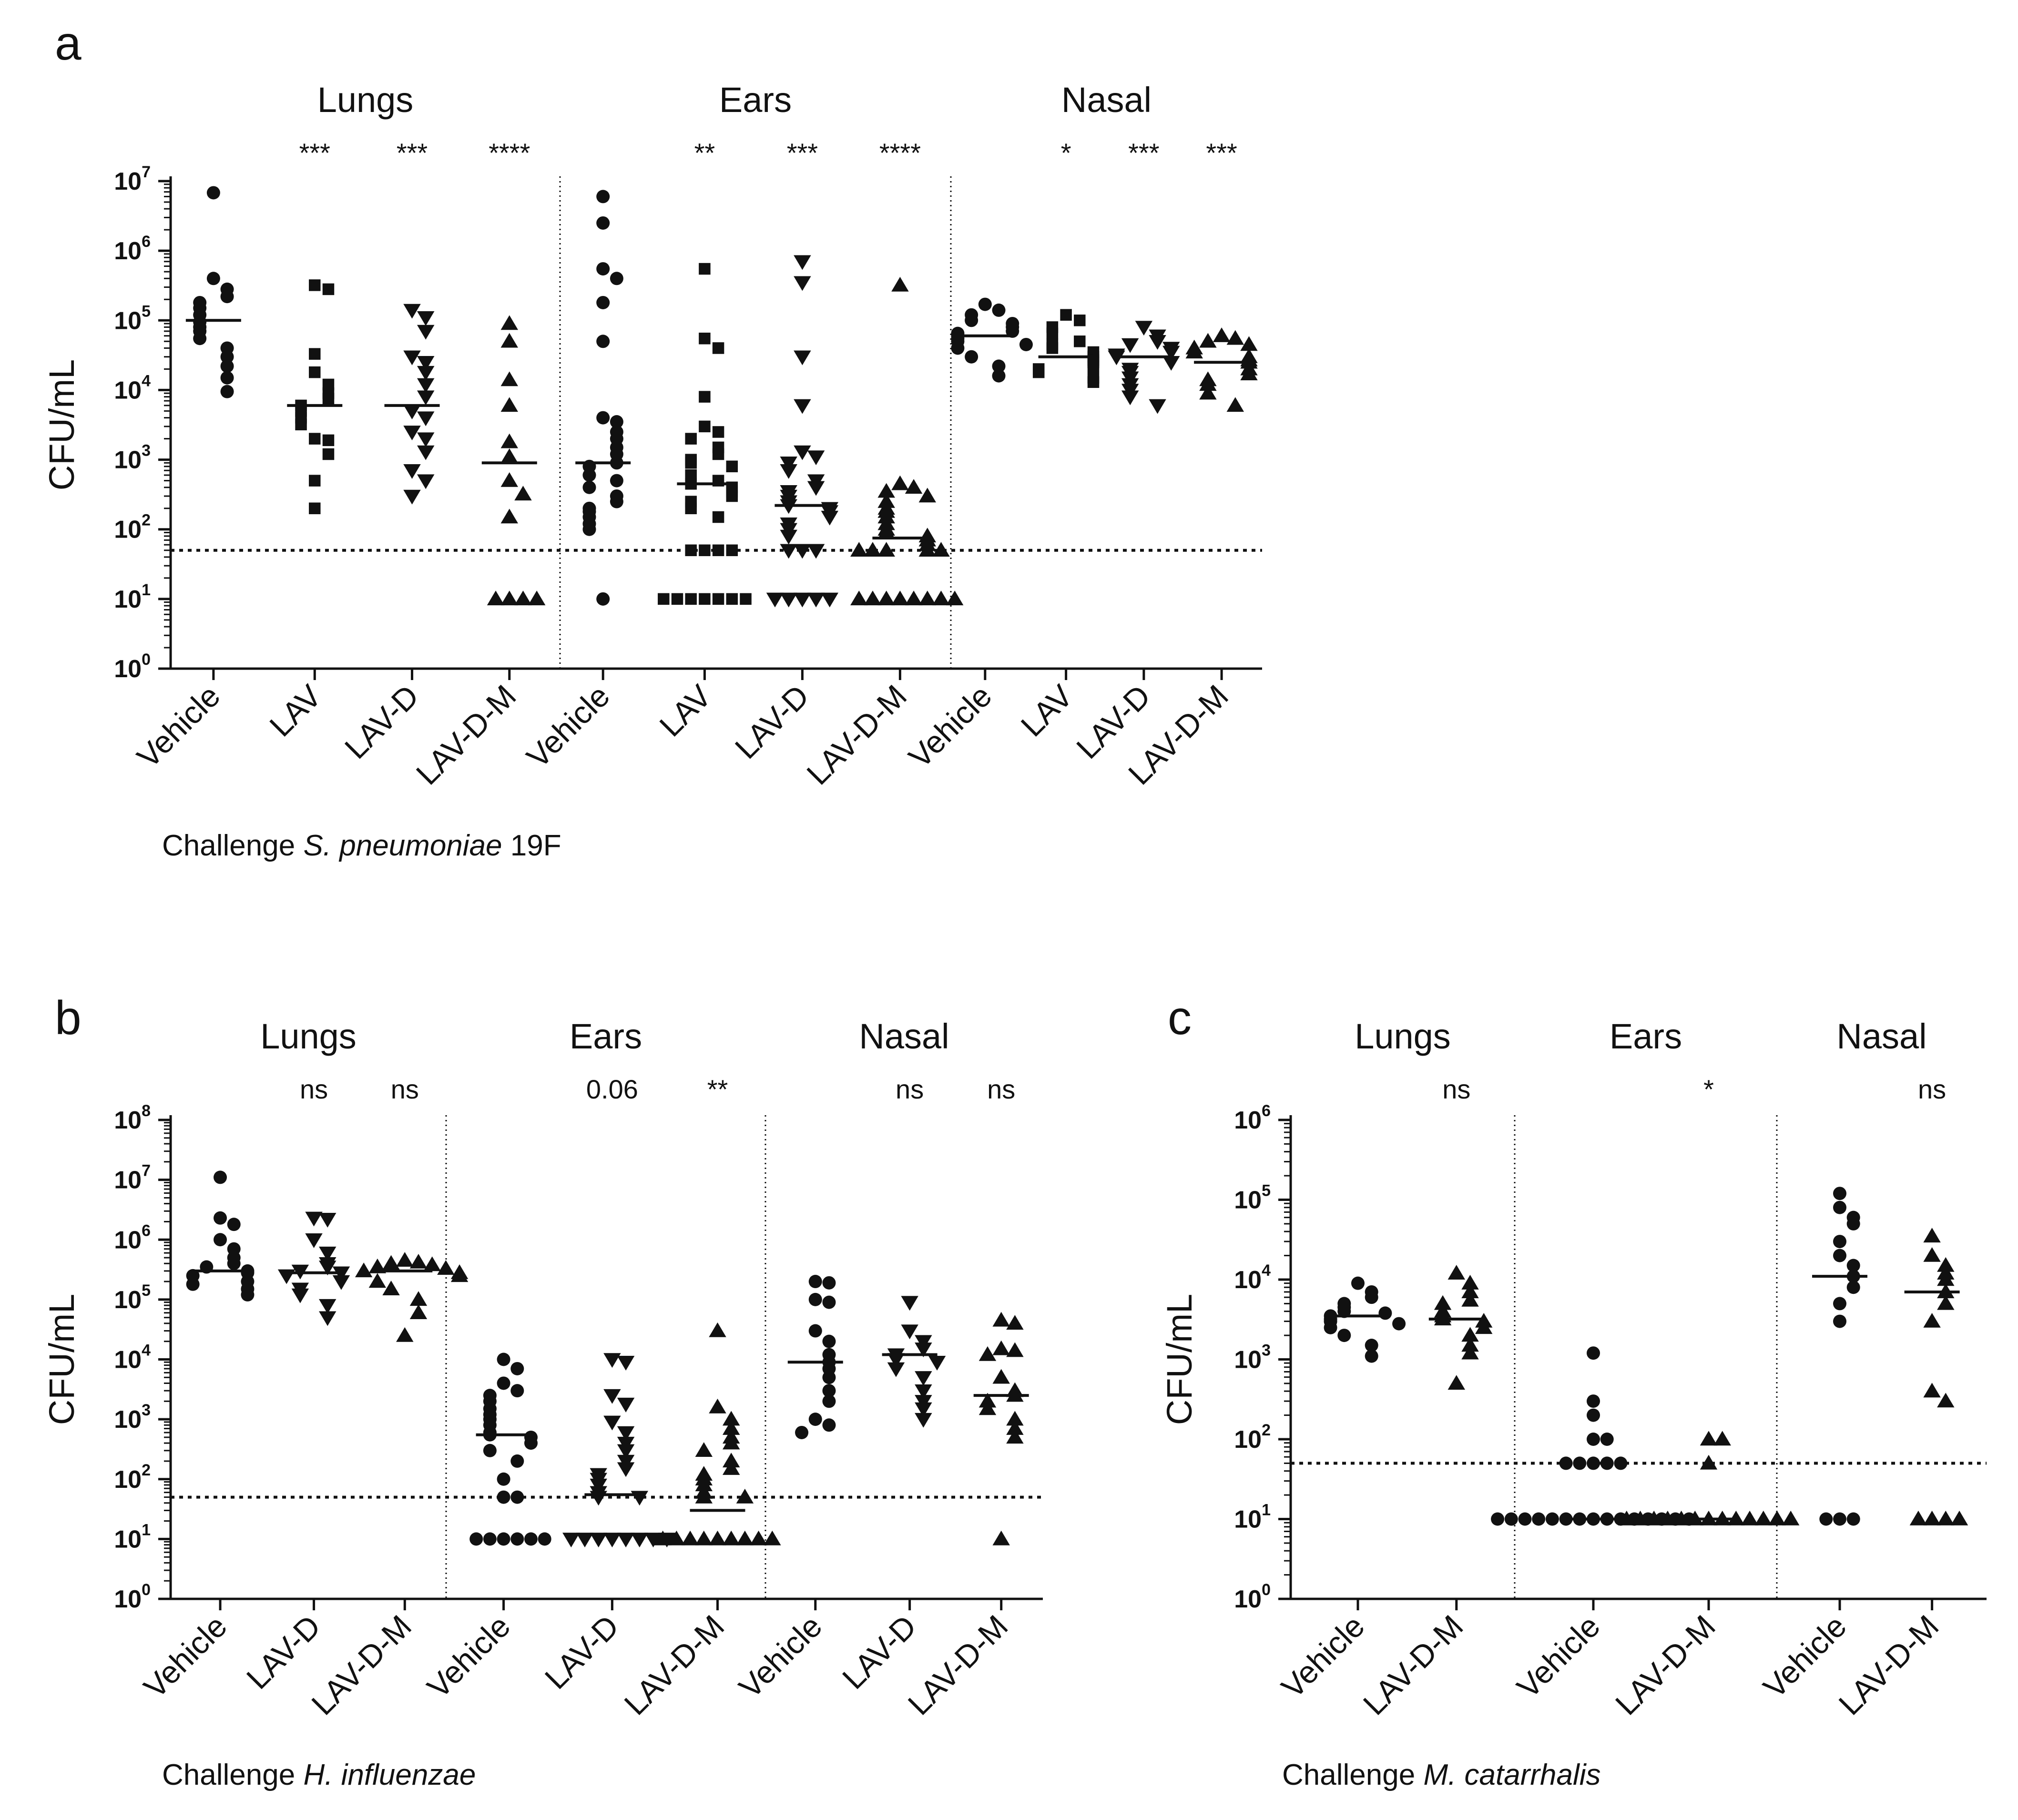 The width and height of the screenshot is (2018, 1820). I want to click on caption-organism: H. influenzae, so click(389, 1775).